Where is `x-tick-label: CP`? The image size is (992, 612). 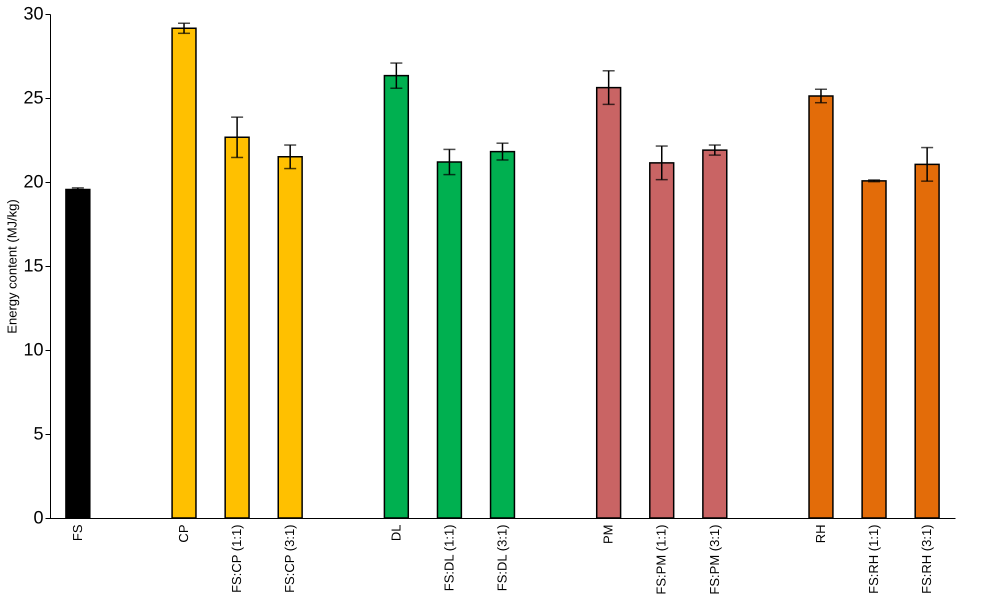
x-tick-label: CP is located at coordinates (184, 533).